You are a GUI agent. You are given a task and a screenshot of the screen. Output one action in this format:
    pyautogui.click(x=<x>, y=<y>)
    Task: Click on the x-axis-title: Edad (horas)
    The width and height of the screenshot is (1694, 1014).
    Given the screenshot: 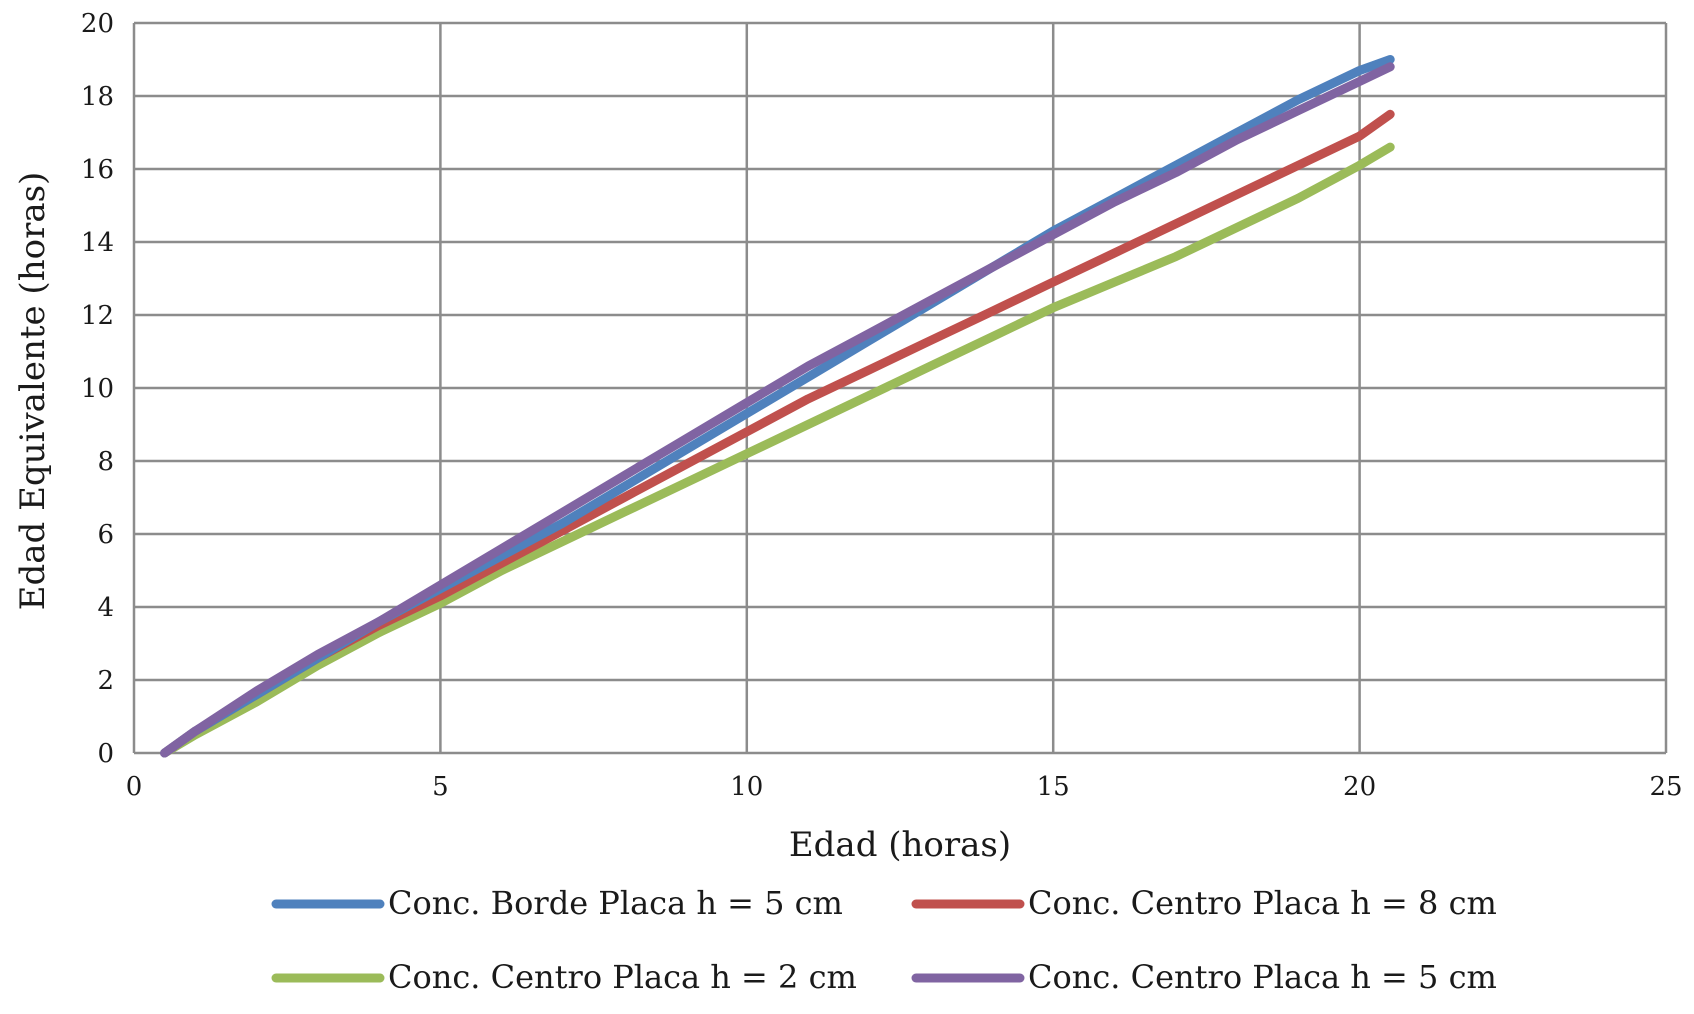 What is the action you would take?
    pyautogui.click(x=900, y=845)
    